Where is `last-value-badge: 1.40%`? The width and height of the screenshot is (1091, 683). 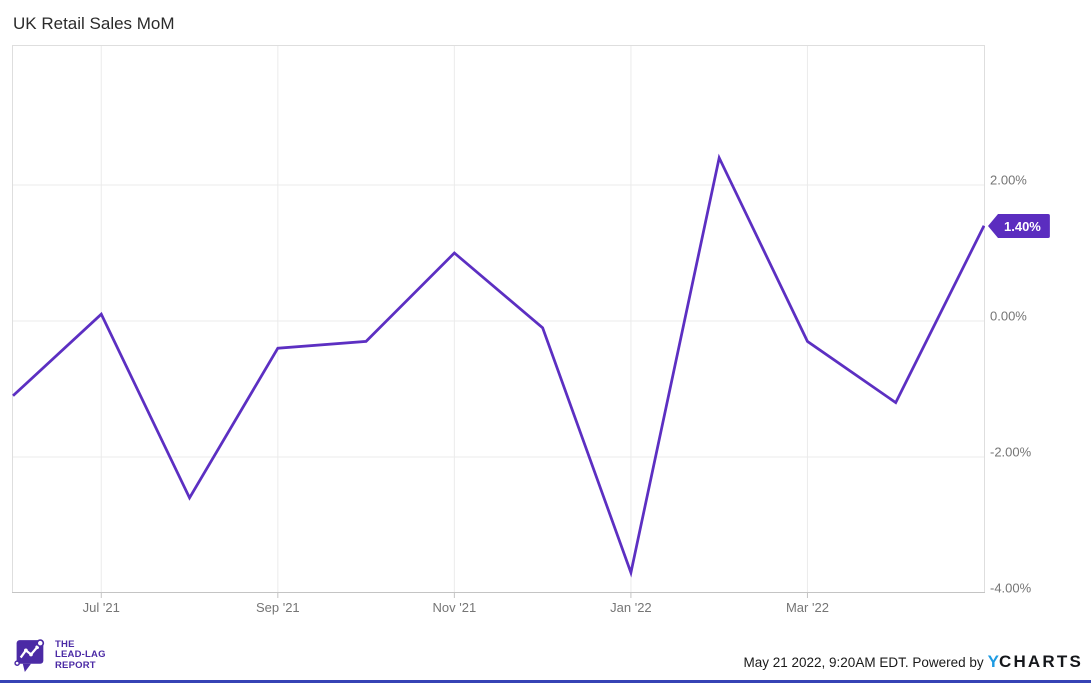 last-value-badge: 1.40% is located at coordinates (1019, 226).